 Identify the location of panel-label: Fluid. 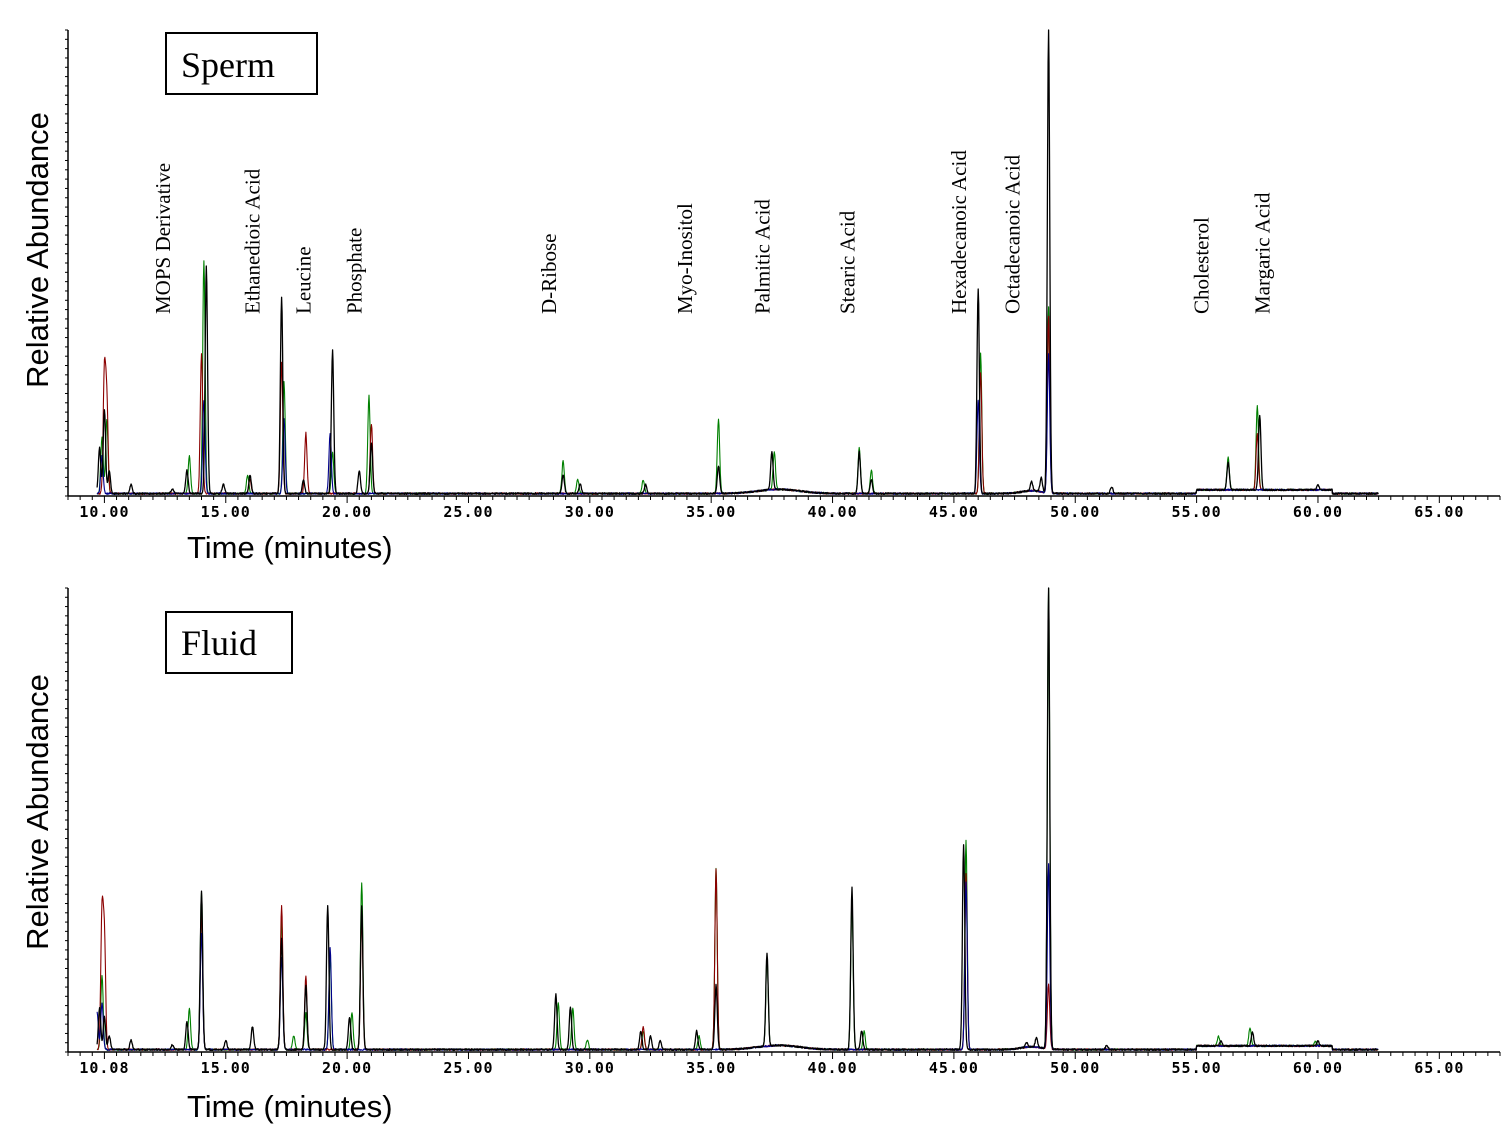
(219, 643).